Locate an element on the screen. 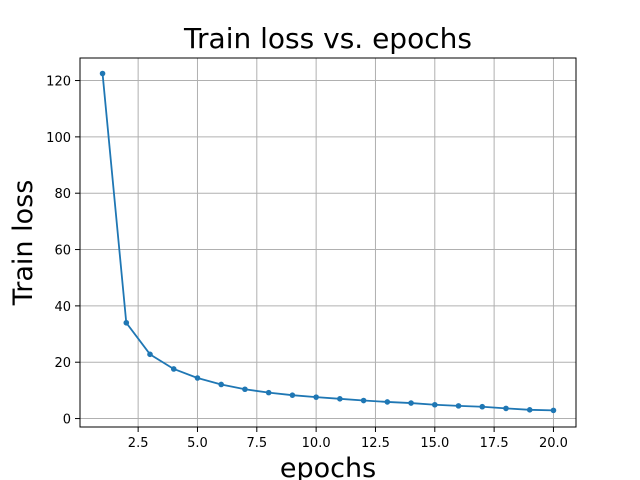  x-tick-label: 20.0 is located at coordinates (553, 443).